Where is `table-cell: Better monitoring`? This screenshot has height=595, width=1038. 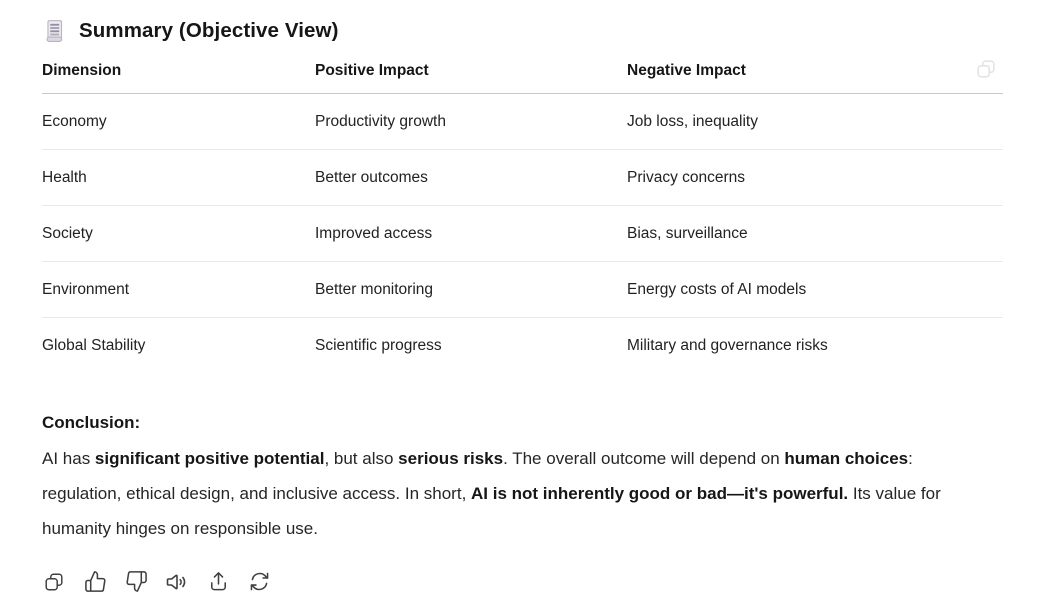 table-cell: Better monitoring is located at coordinates (471, 289).